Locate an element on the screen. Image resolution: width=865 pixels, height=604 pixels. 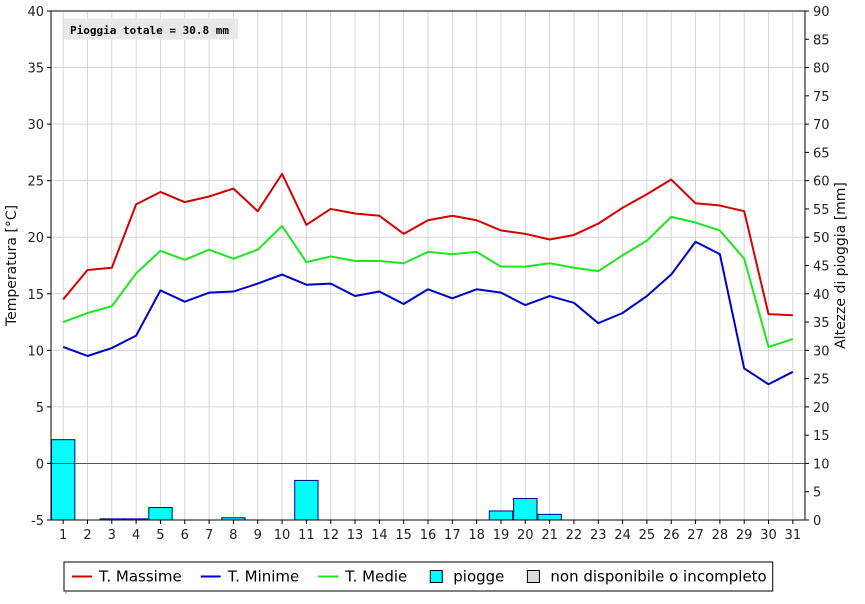
legend-label: T. Medie is located at coordinates (375, 577).